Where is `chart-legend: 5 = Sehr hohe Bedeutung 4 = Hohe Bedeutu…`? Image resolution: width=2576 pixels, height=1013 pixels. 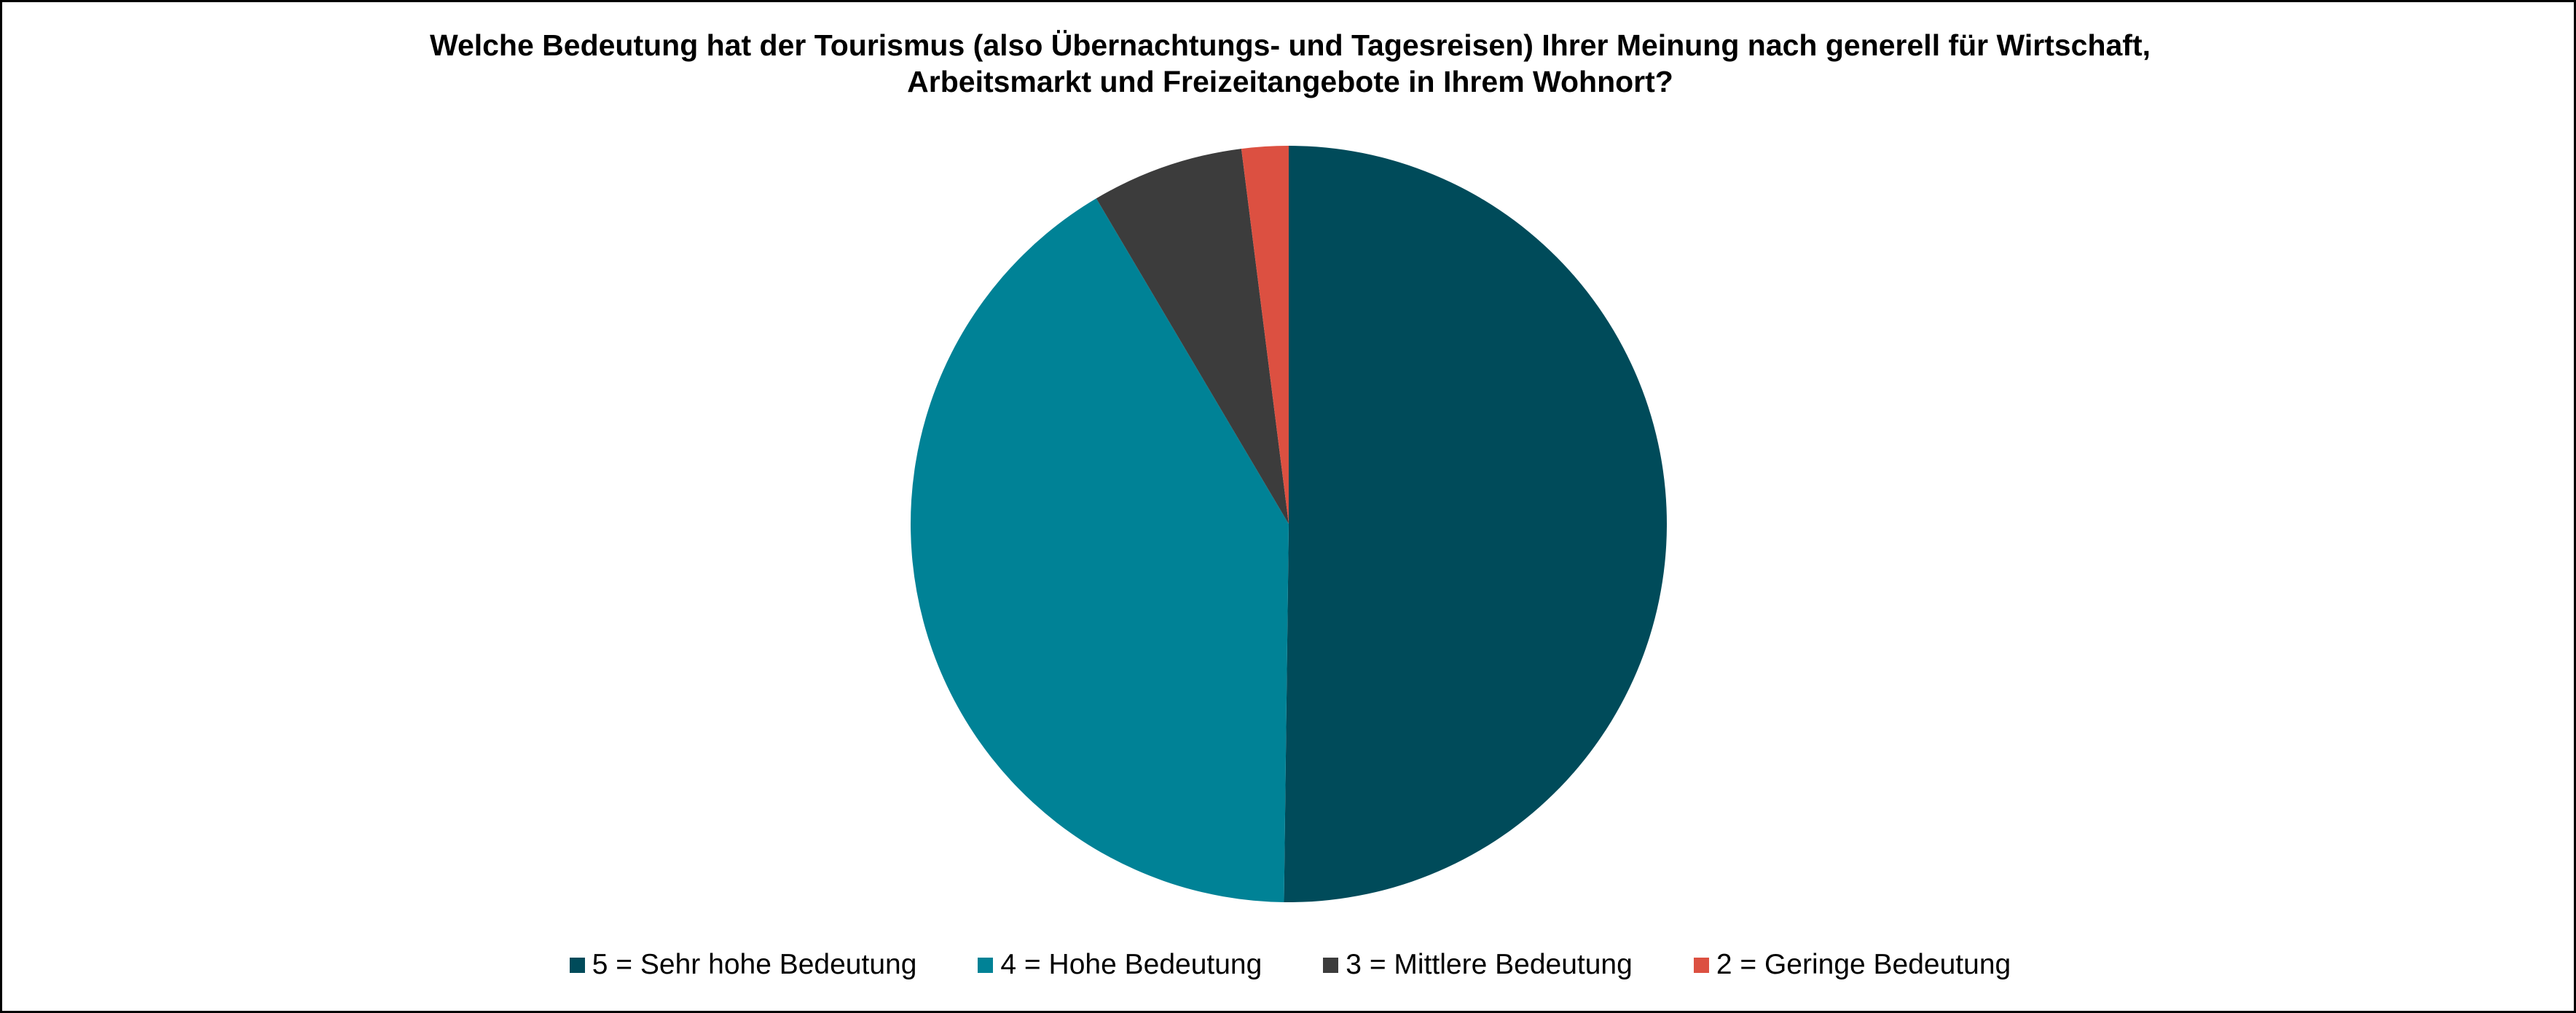 chart-legend: 5 = Sehr hohe Bedeutung 4 = Hohe Bedeutu… is located at coordinates (1289, 965).